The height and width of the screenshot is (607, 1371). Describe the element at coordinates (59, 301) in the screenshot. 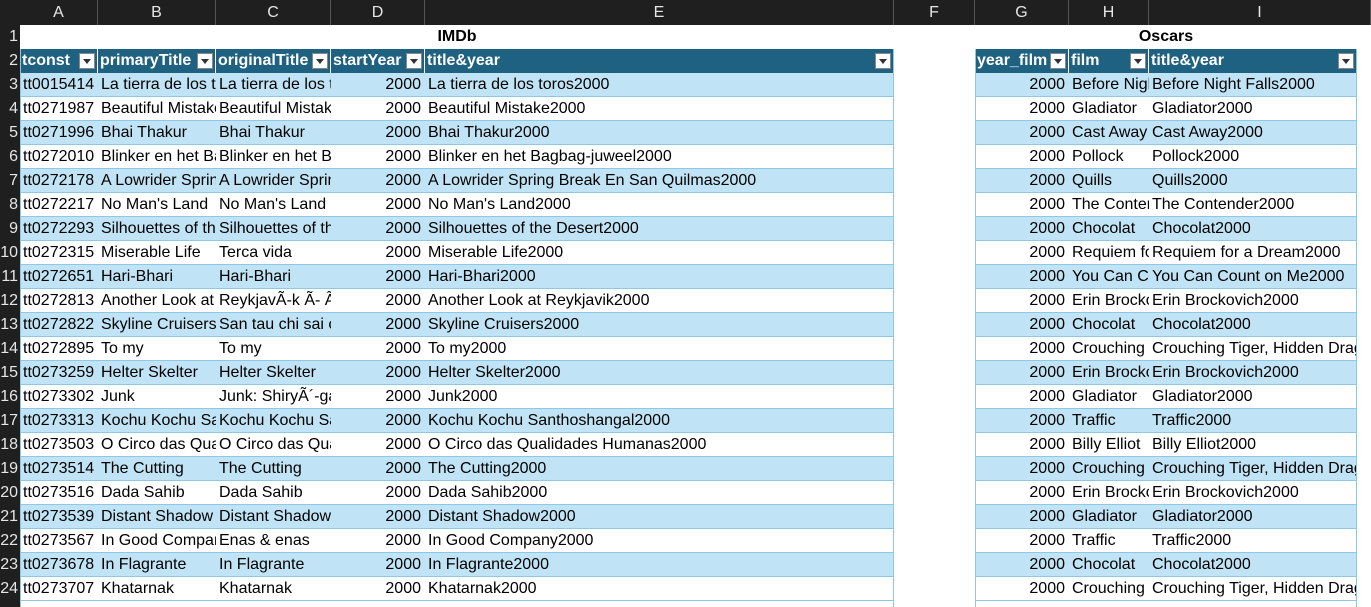

I see `imdb-cell: tt0272813` at that location.